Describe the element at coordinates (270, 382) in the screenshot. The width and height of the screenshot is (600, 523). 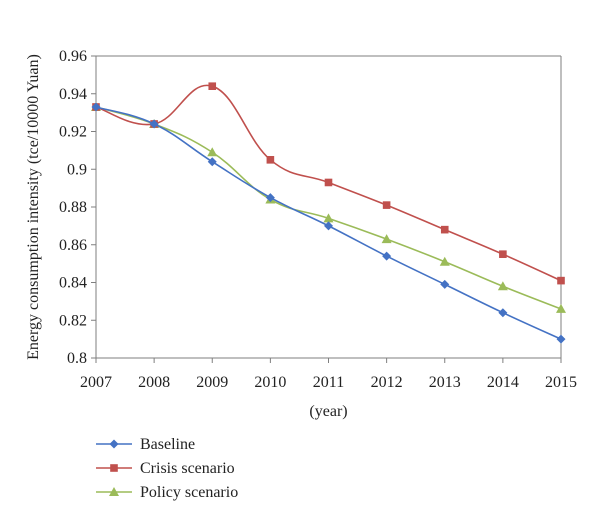
I see `x-tick-label: 2010` at that location.